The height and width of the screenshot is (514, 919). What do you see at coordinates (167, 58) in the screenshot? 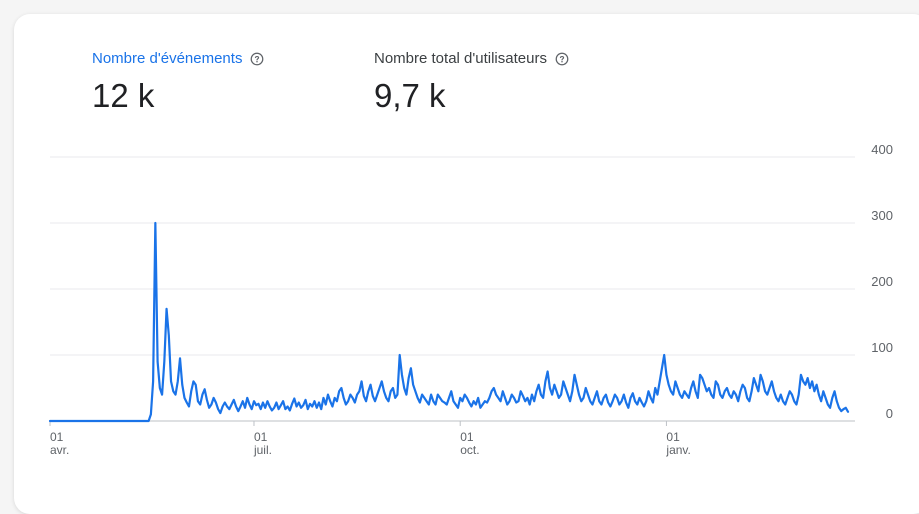
I see `metric-events-label: Nombre d'événements` at bounding box center [167, 58].